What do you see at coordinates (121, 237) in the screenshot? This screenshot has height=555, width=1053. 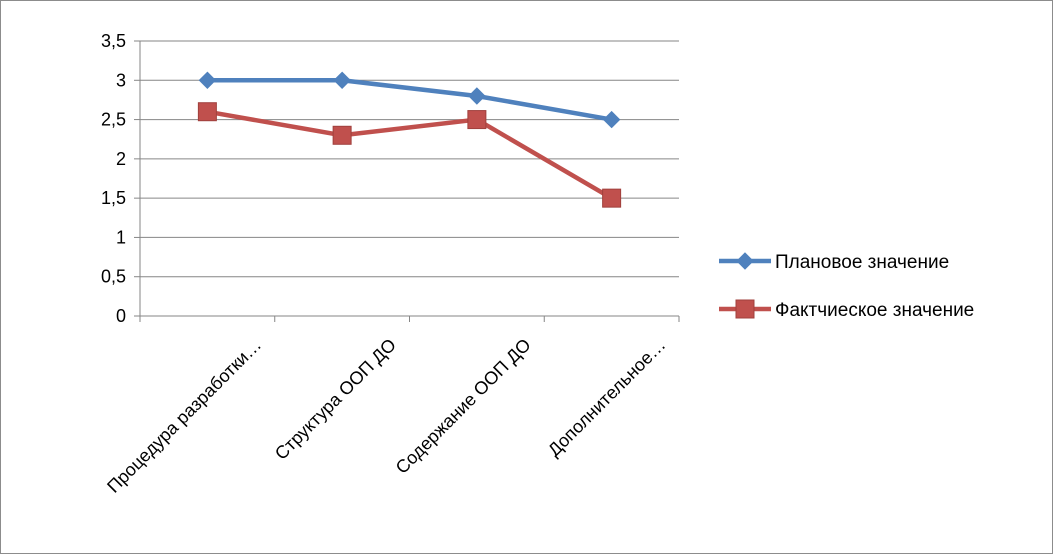 I see `y-tick-label: 1` at bounding box center [121, 237].